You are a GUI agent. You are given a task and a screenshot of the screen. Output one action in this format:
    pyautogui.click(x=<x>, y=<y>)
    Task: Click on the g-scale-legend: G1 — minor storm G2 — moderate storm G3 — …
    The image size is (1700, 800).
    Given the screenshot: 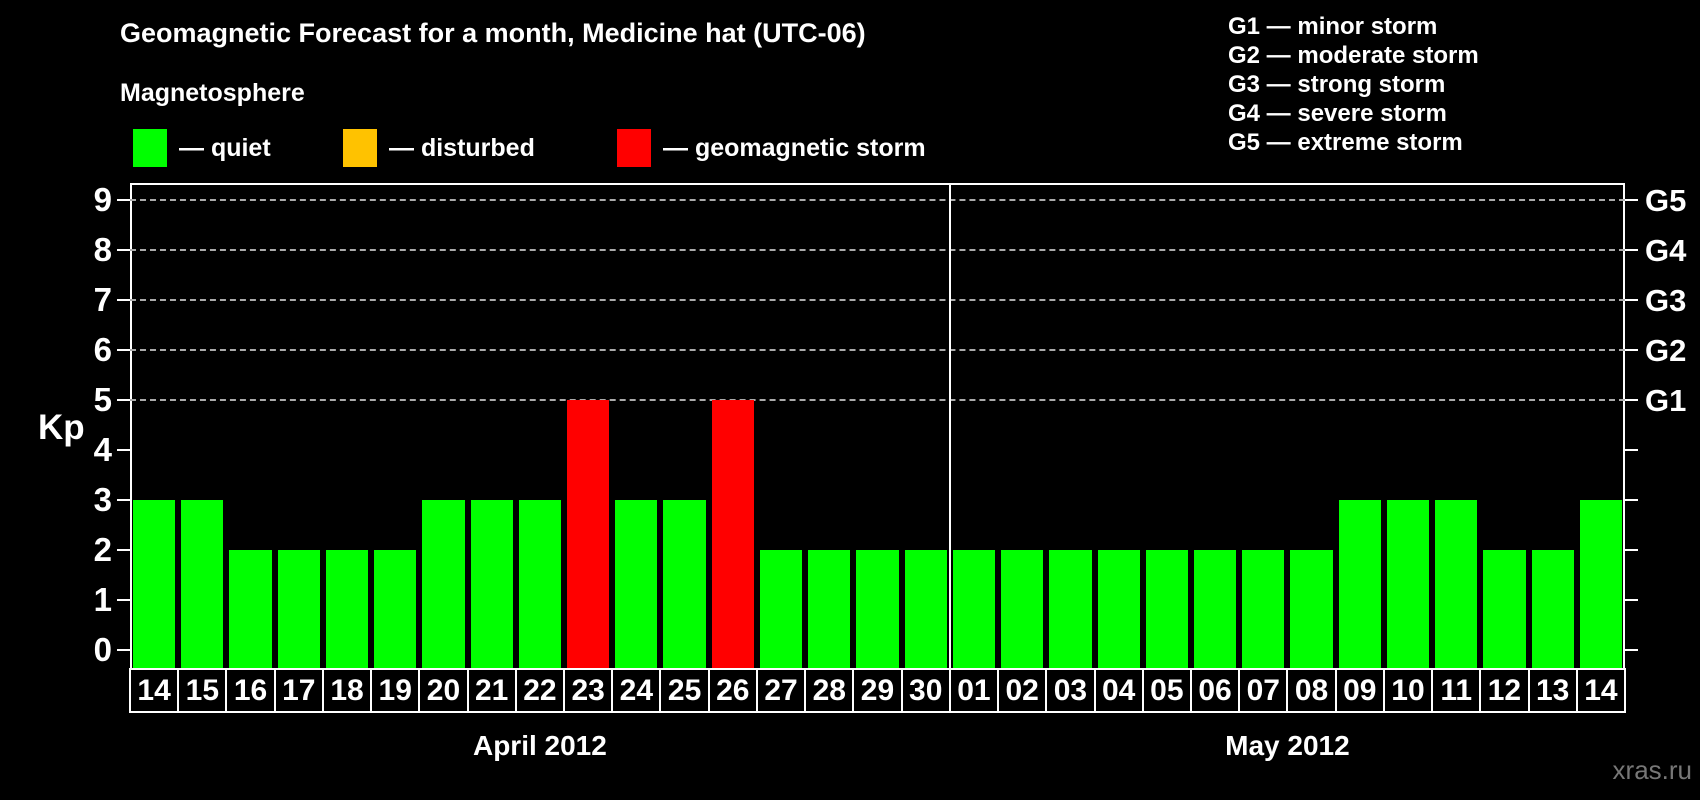 What is the action you would take?
    pyautogui.click(x=1353, y=84)
    